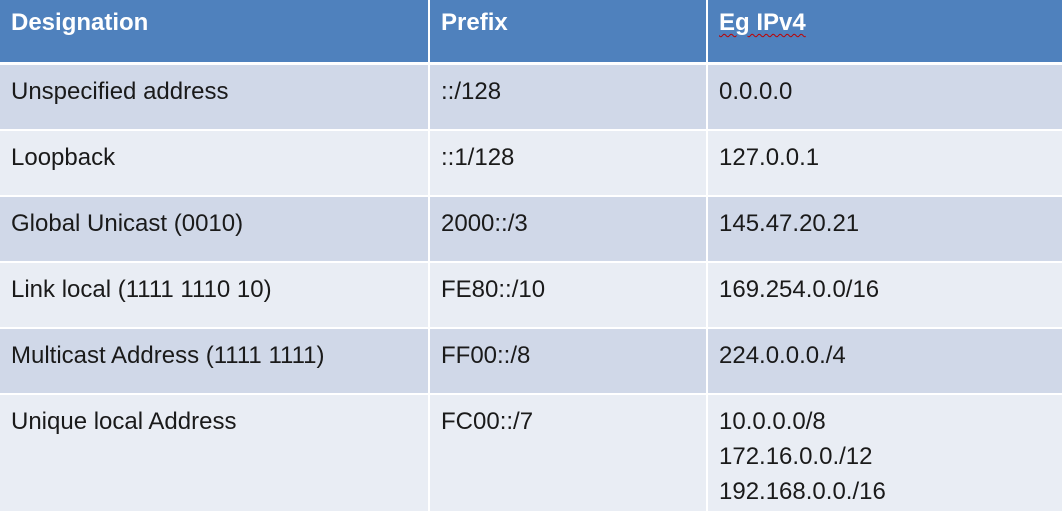 Image resolution: width=1062 pixels, height=511 pixels. I want to click on header-prefix: Prefix, so click(569, 31).